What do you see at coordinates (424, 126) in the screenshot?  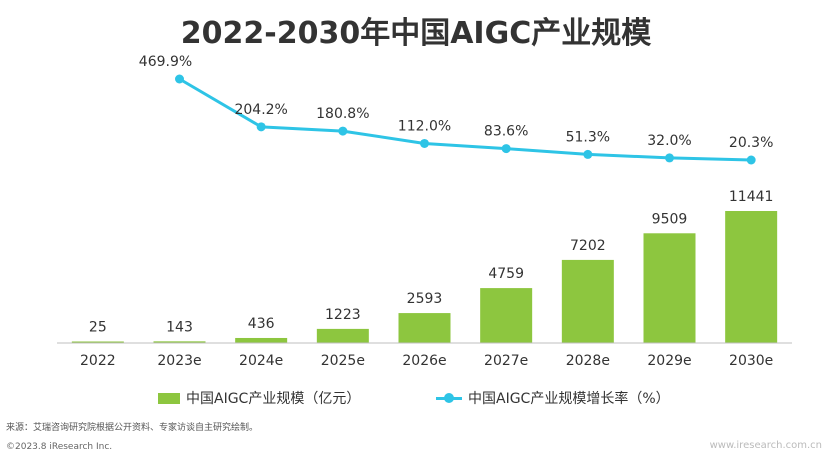 I see `line-value-label: 112.0%` at bounding box center [424, 126].